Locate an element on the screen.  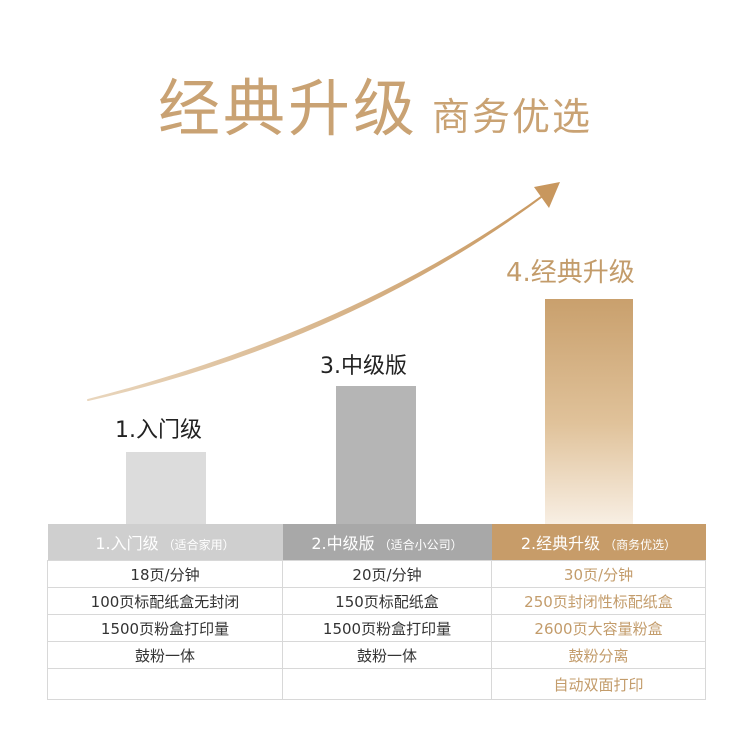
table-cell: 鼓粉分离 is located at coordinates (598, 655).